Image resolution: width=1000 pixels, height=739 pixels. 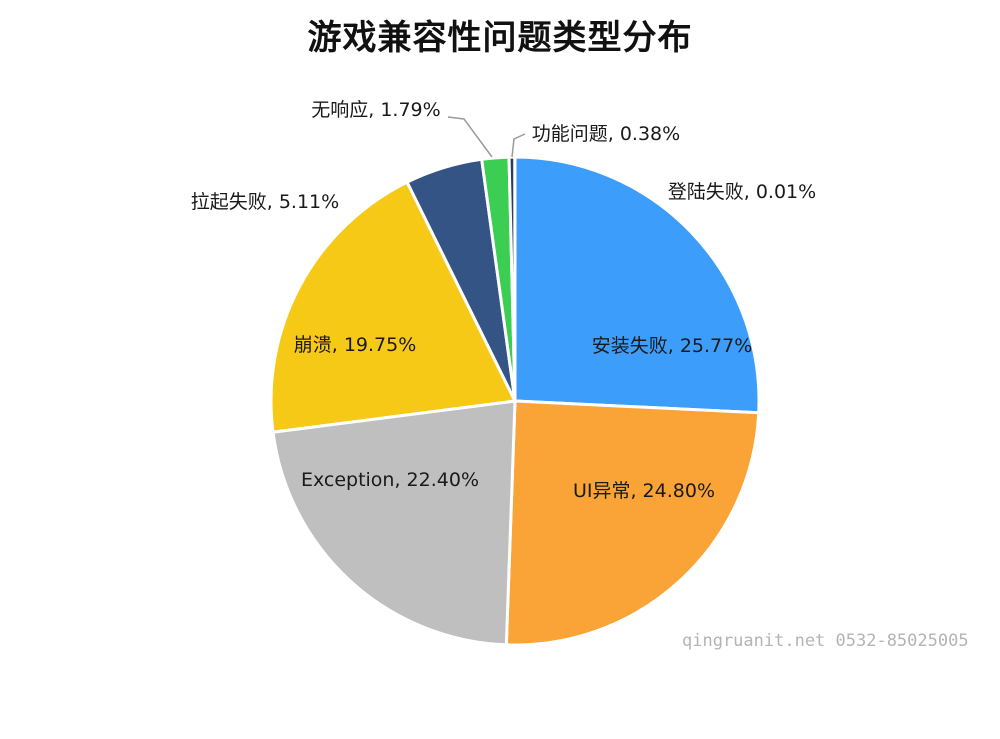 I want to click on leader-lines, so click(x=486, y=137).